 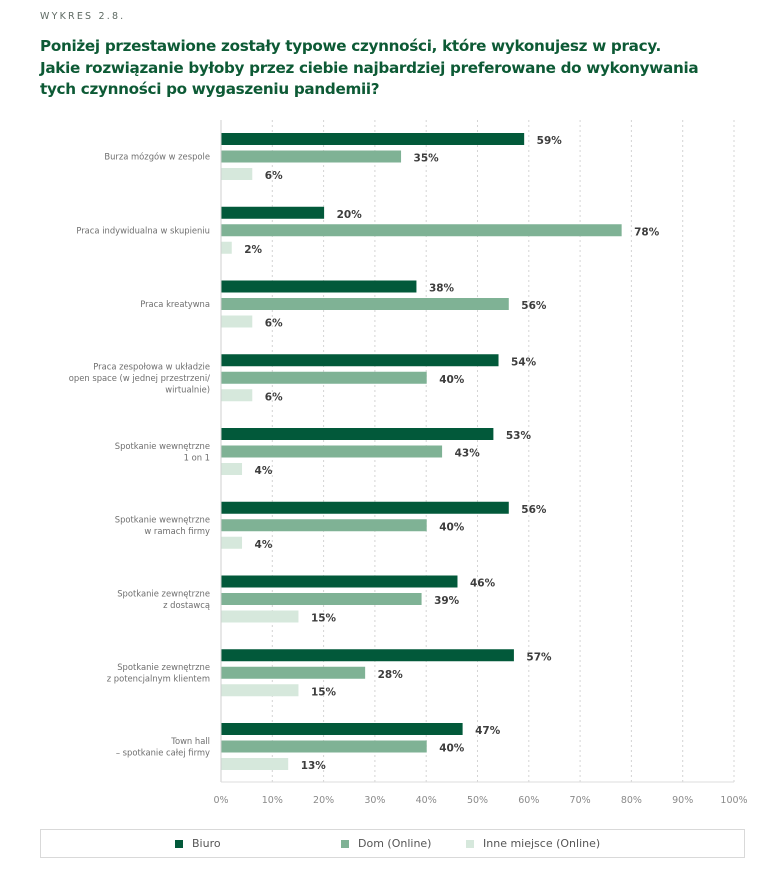 I want to click on x-tick-label: 20%, so click(x=323, y=800).